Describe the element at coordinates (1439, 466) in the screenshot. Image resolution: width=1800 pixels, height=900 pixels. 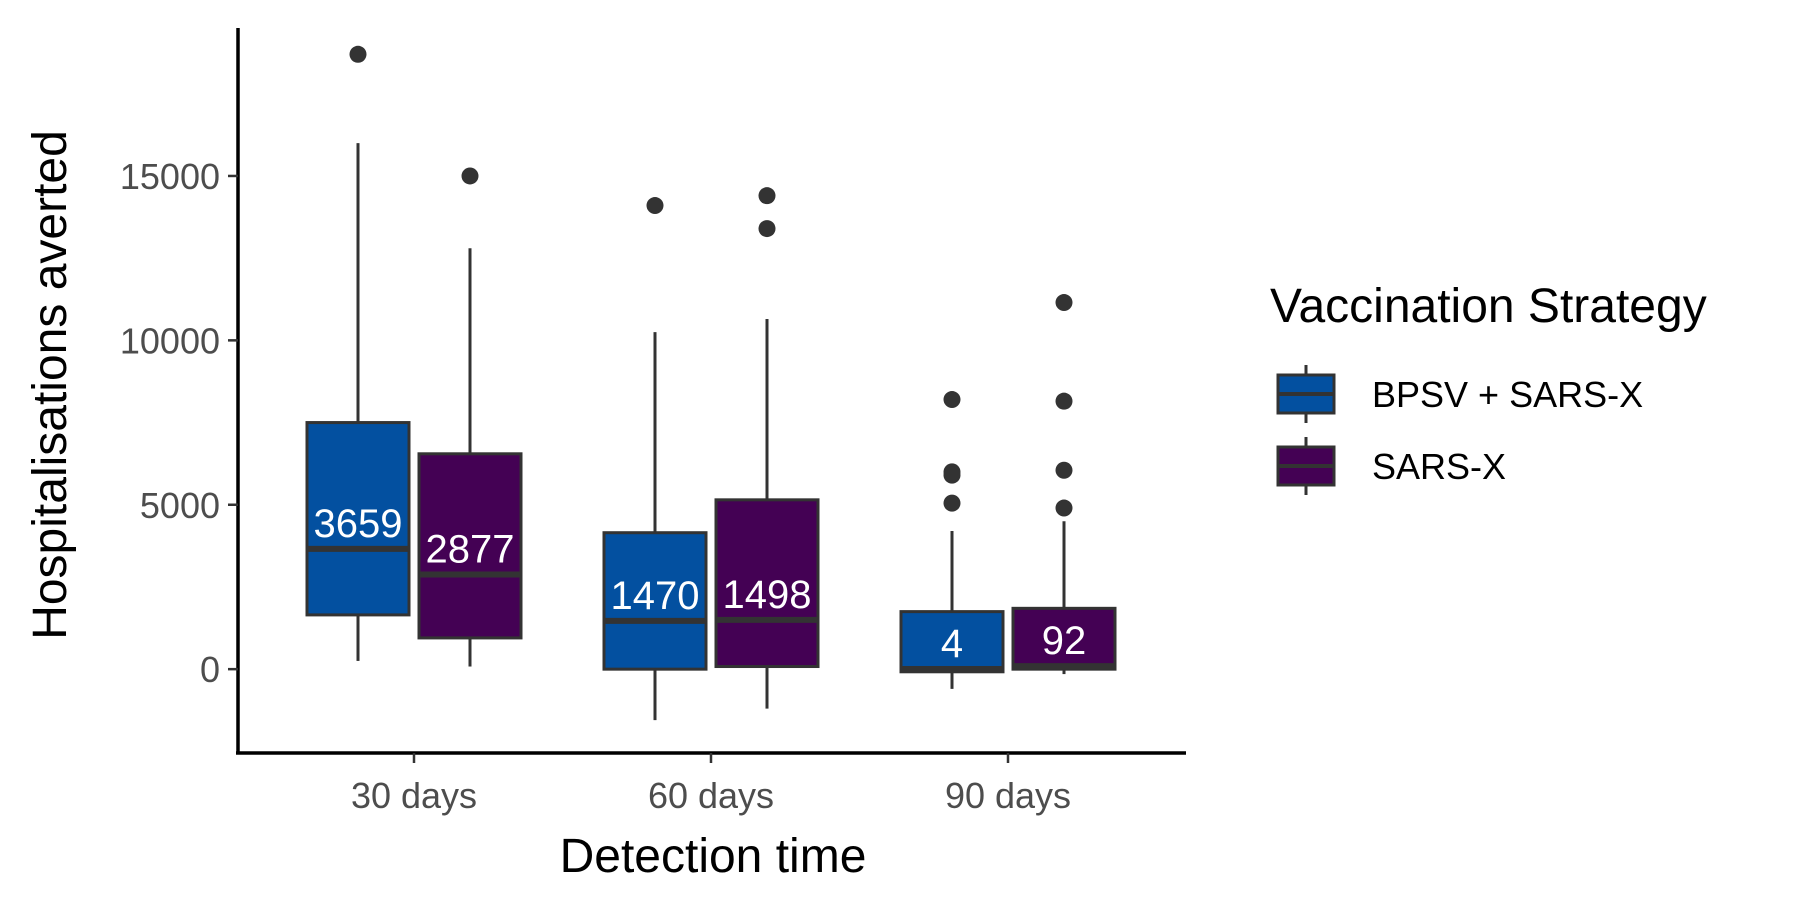
I see `legend-label: SARS-X` at that location.